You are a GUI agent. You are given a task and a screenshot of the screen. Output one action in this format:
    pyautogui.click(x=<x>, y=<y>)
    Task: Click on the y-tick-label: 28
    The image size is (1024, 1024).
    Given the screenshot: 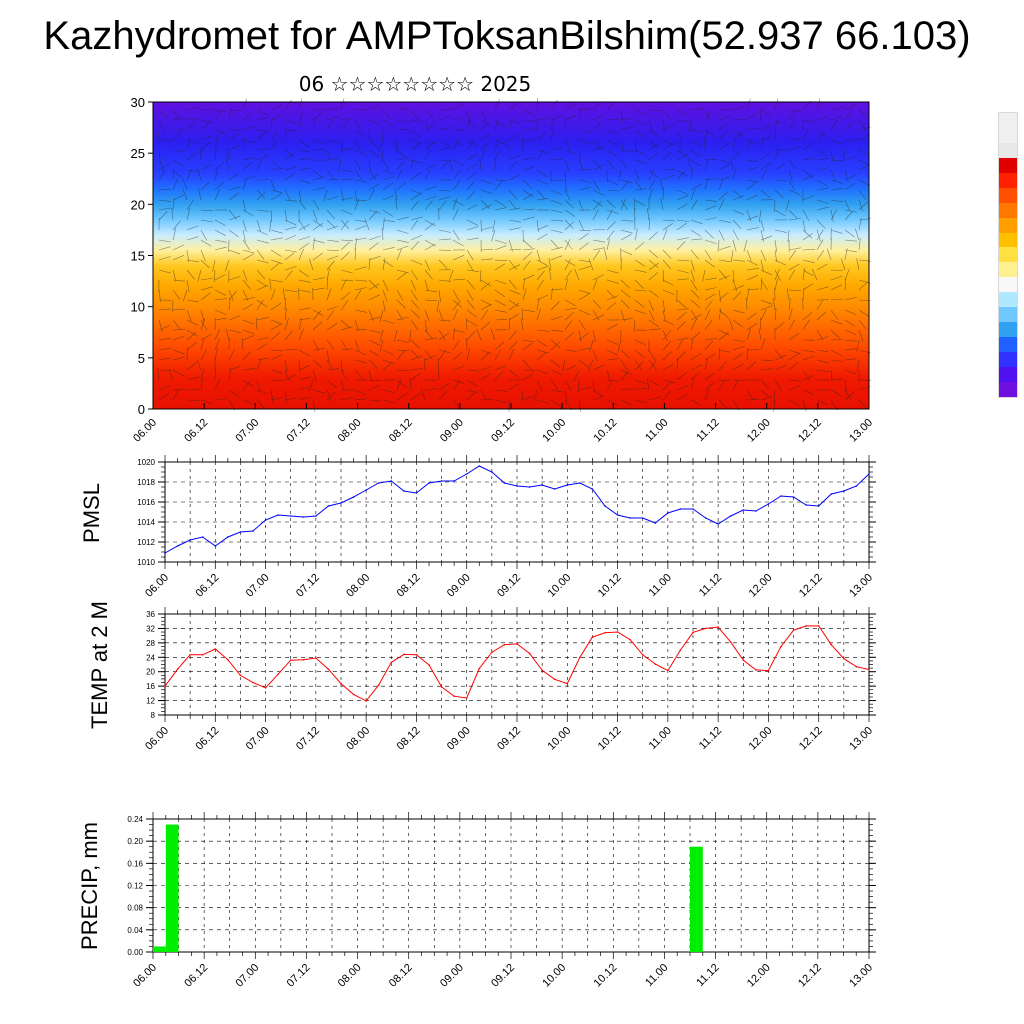 What is the action you would take?
    pyautogui.click(x=150, y=643)
    